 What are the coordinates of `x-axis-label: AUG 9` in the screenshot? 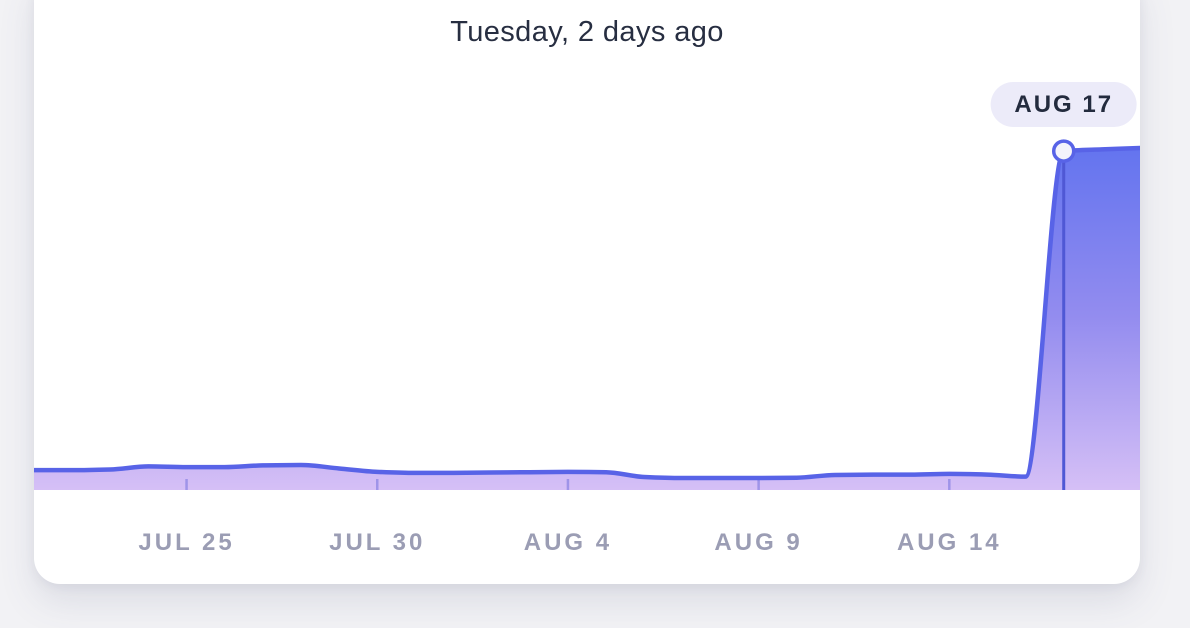 It's located at (758, 542).